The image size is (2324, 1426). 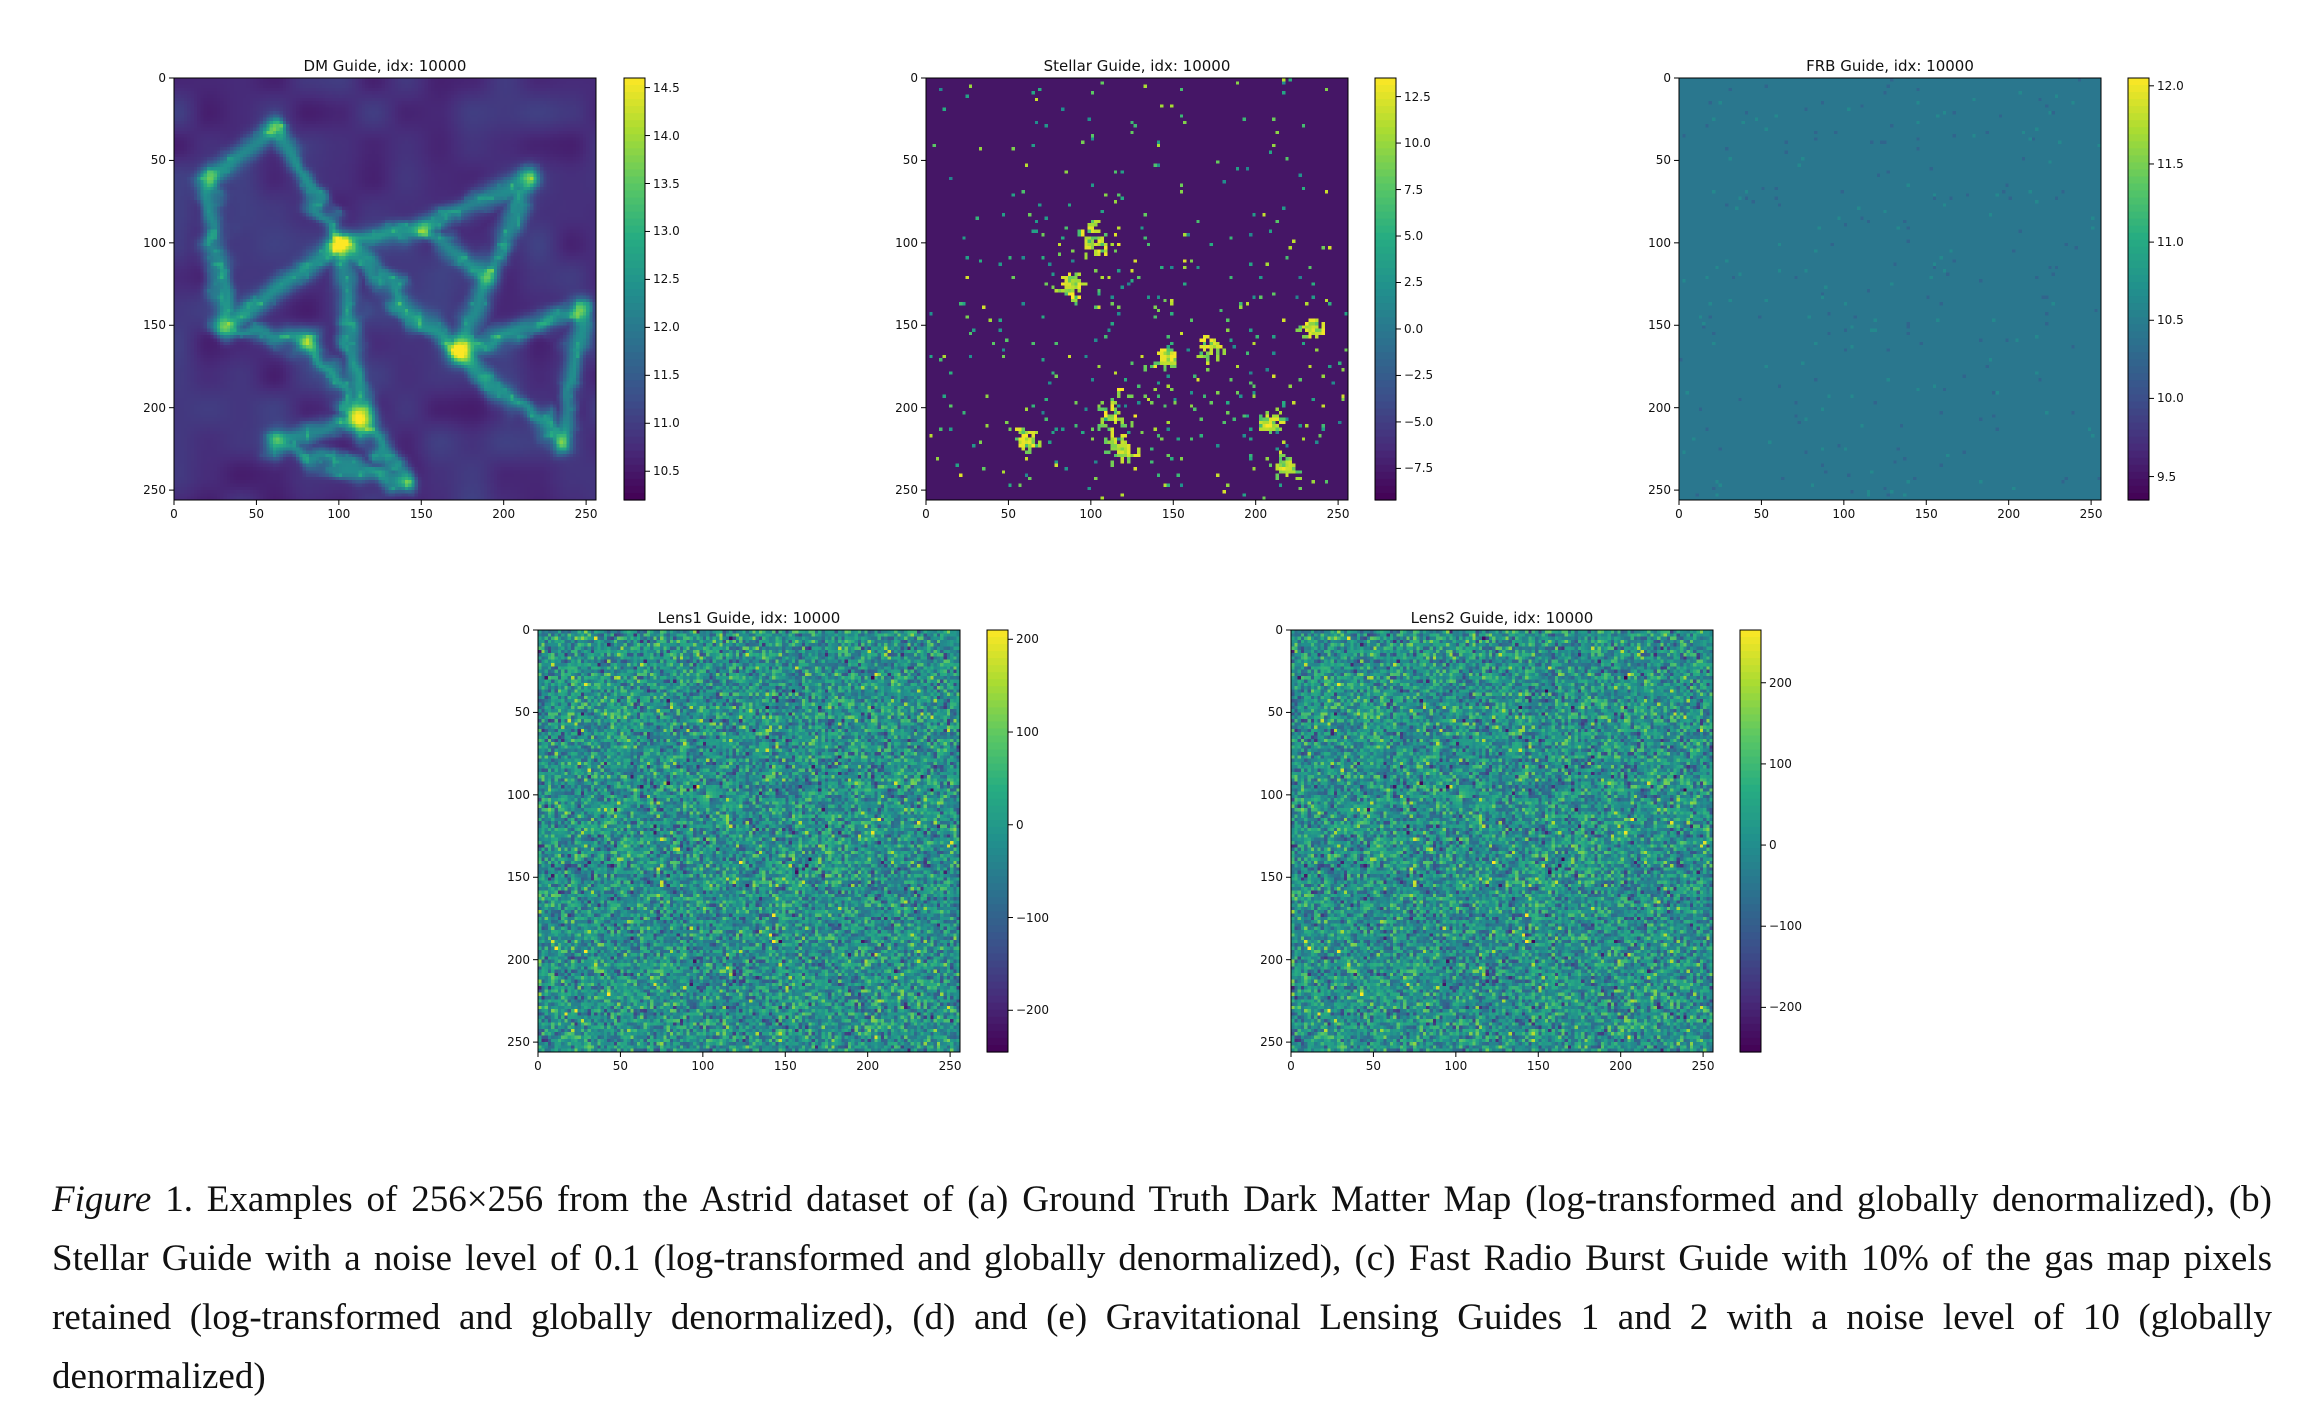 I want to click on panel-title: FRB Guide, idx: 10000, so click(x=1890, y=66).